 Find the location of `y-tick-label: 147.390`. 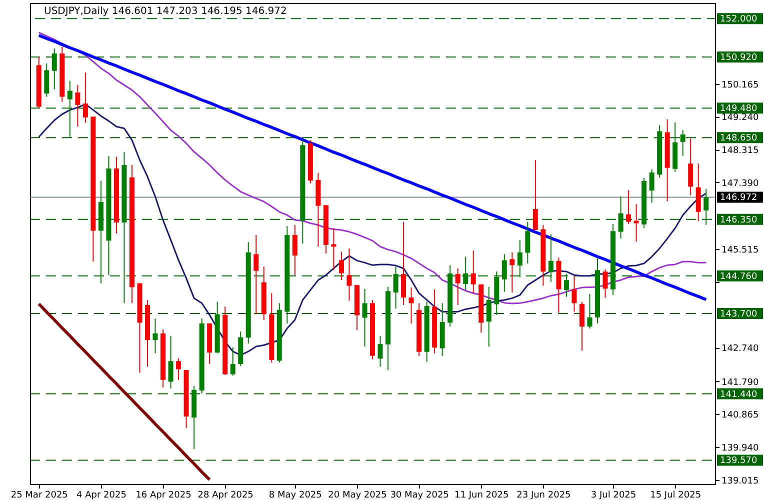

y-tick-label: 147.390 is located at coordinates (740, 183).